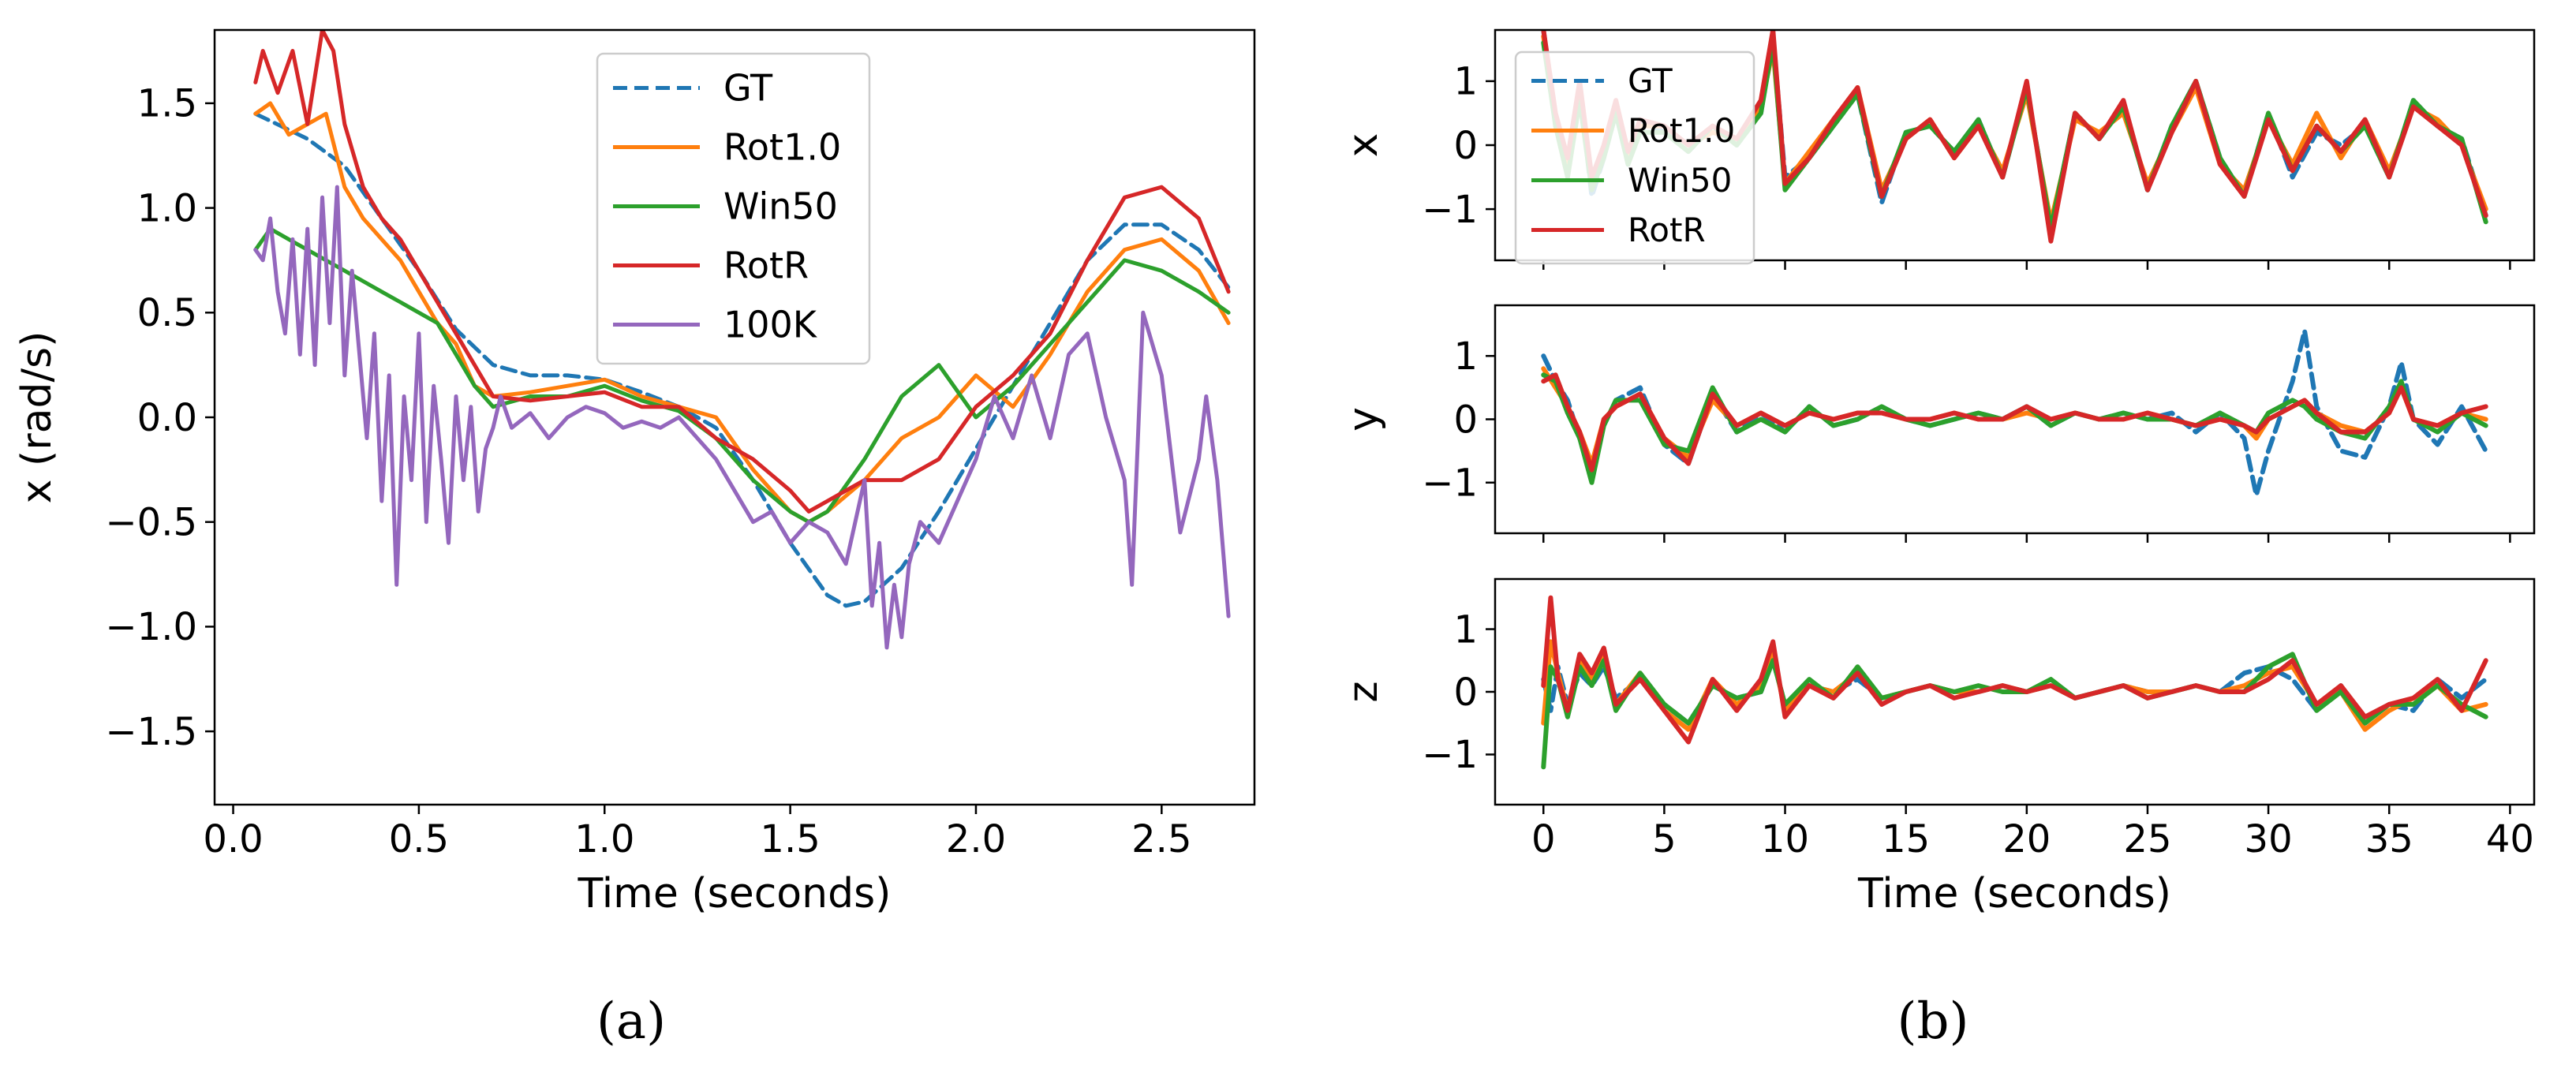 The width and height of the screenshot is (2576, 1076). Describe the element at coordinates (790, 839) in the screenshot. I see `x-tick-label: 1.5` at that location.